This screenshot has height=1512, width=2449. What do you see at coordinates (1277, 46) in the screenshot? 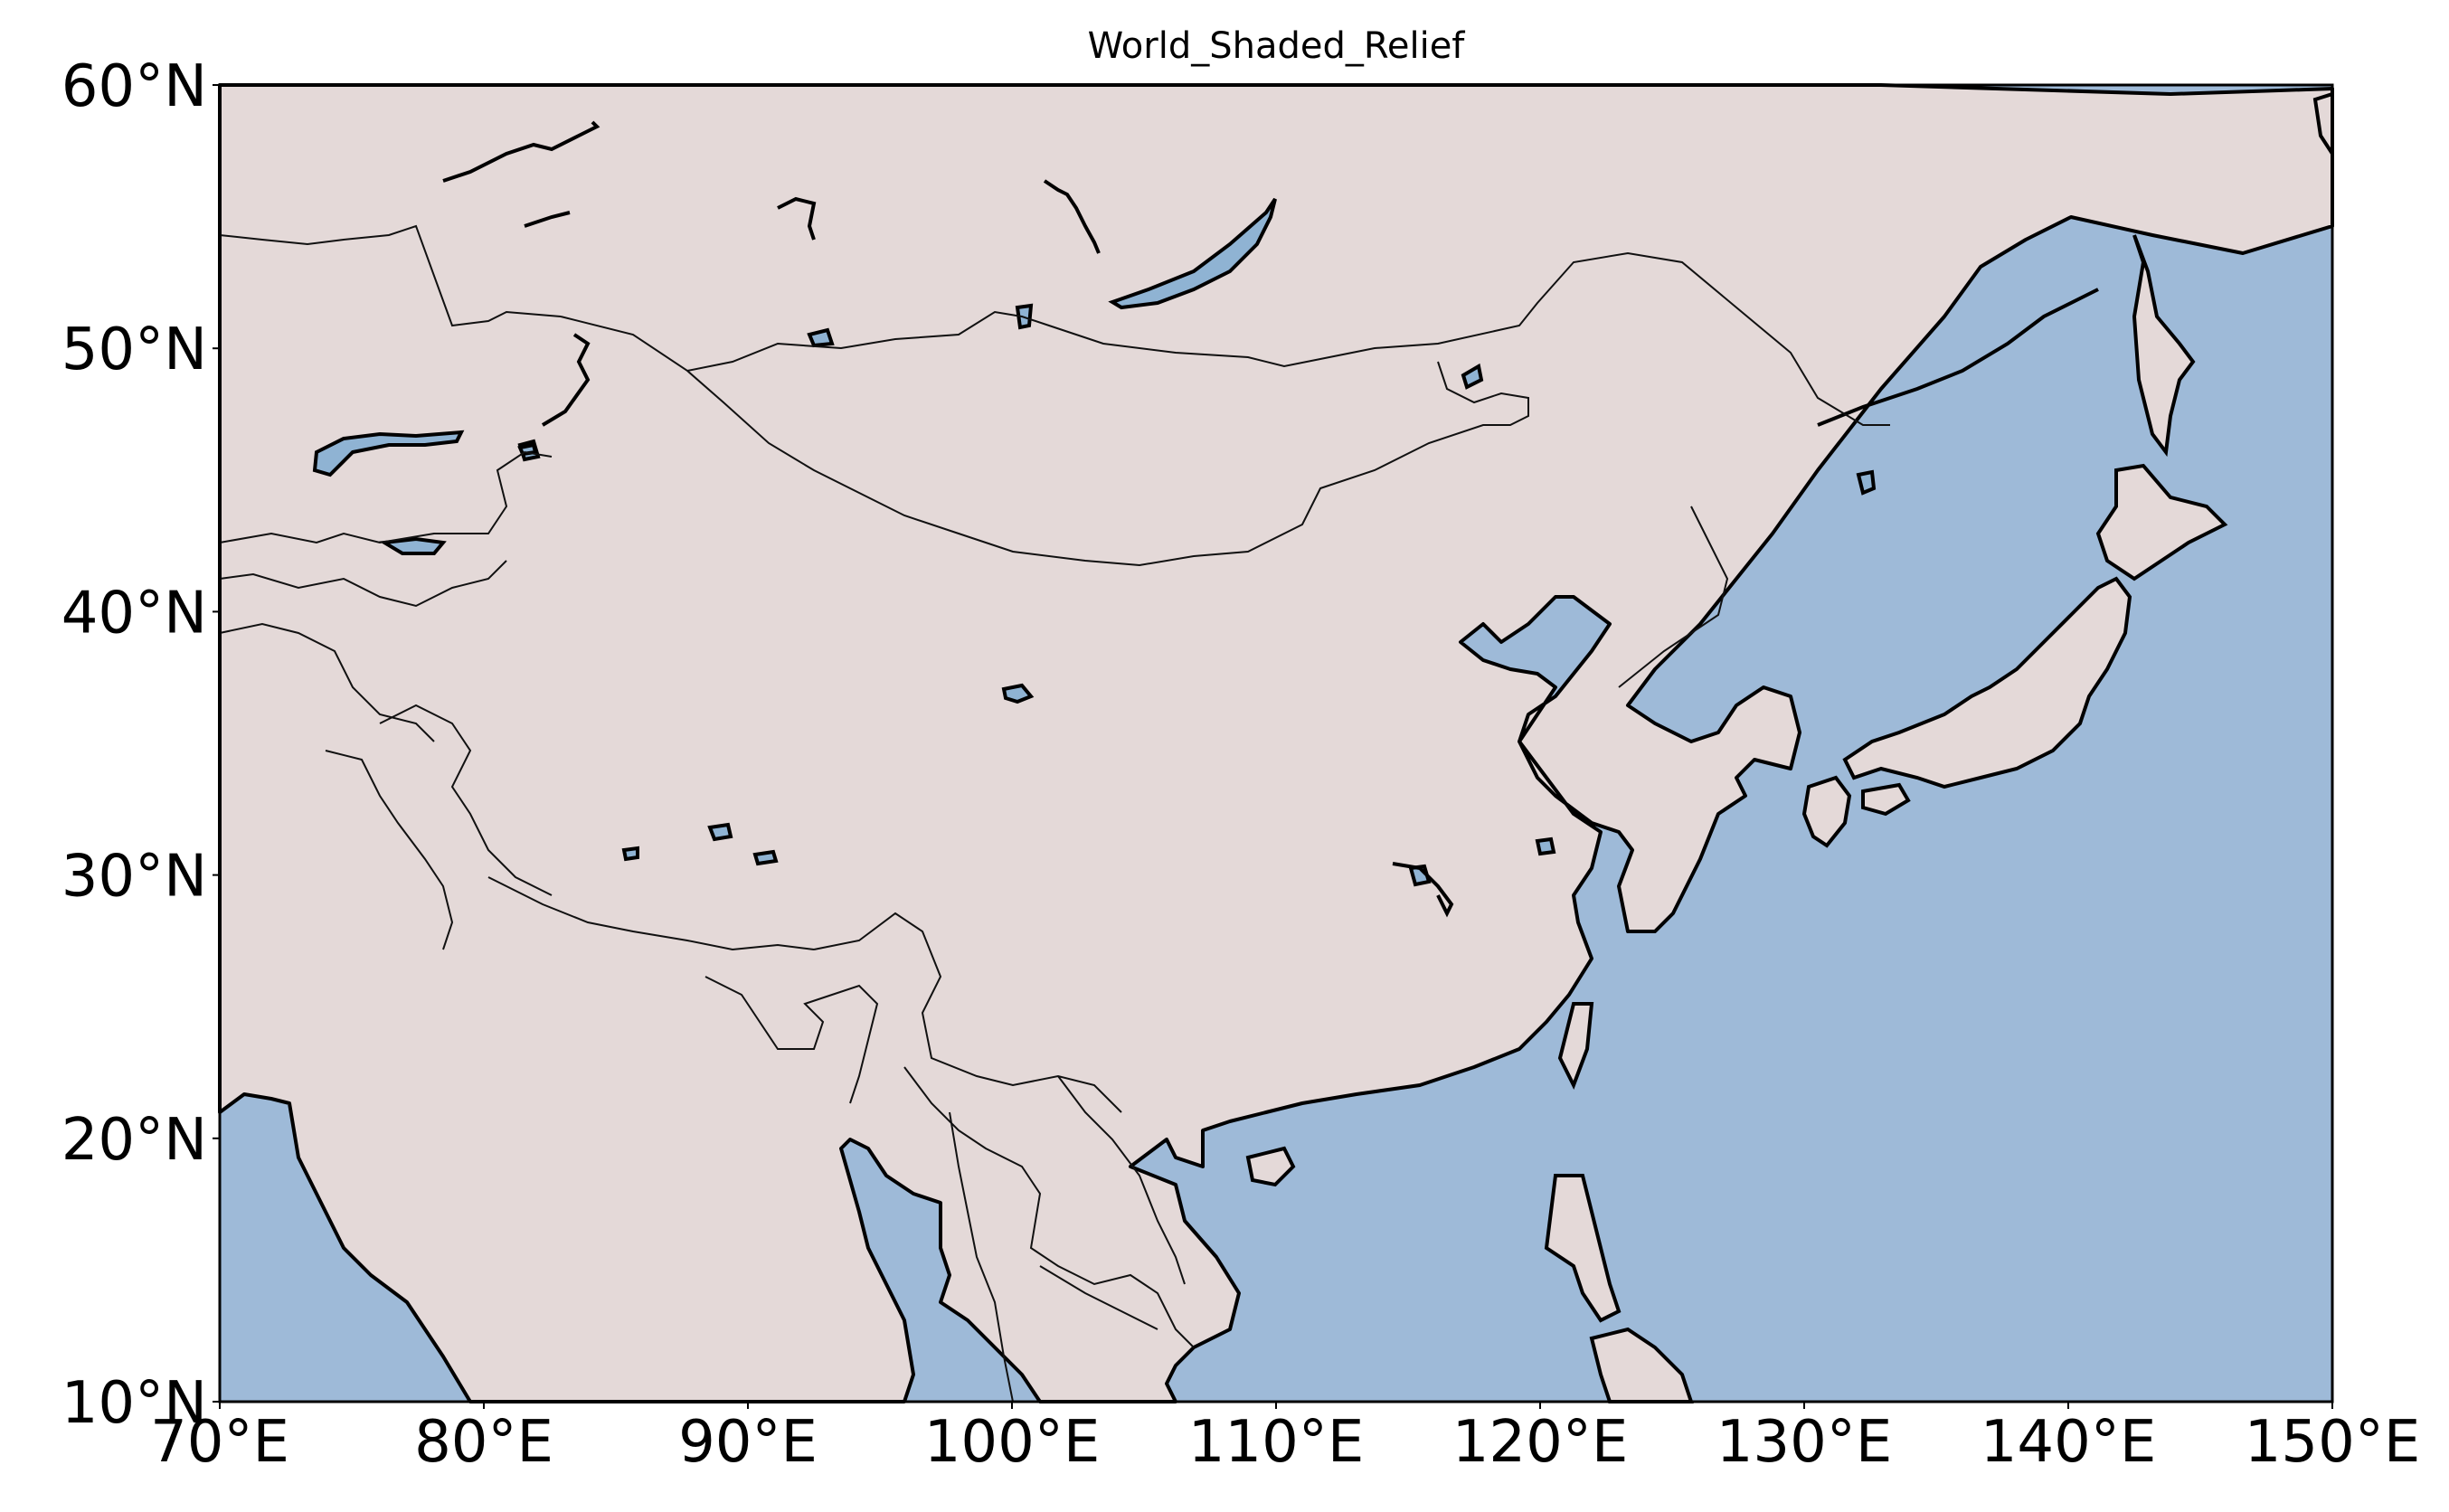
I see `map-title: World_Shaded_Relief` at bounding box center [1277, 46].